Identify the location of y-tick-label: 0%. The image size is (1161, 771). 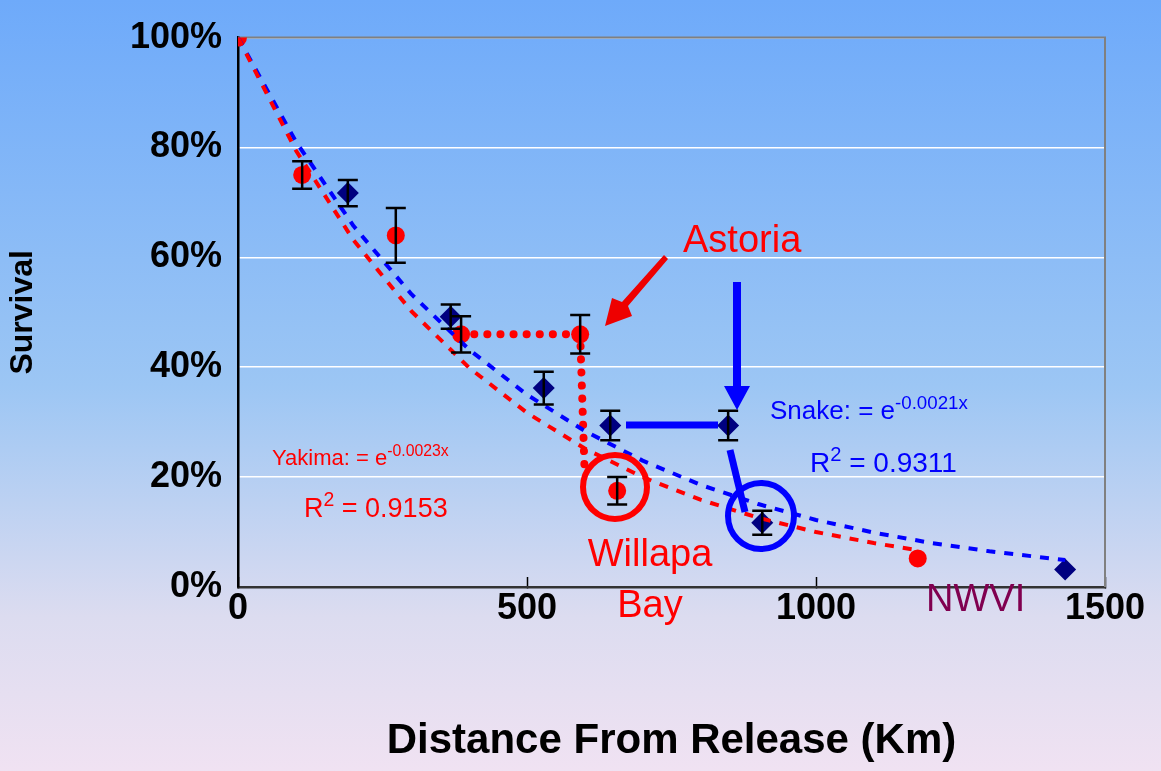
(195, 584).